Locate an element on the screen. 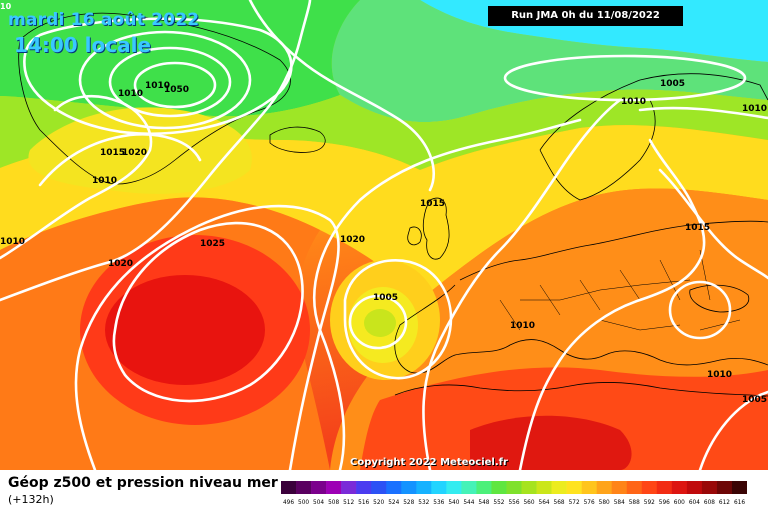  iberian-low-center is located at coordinates (380, 323).